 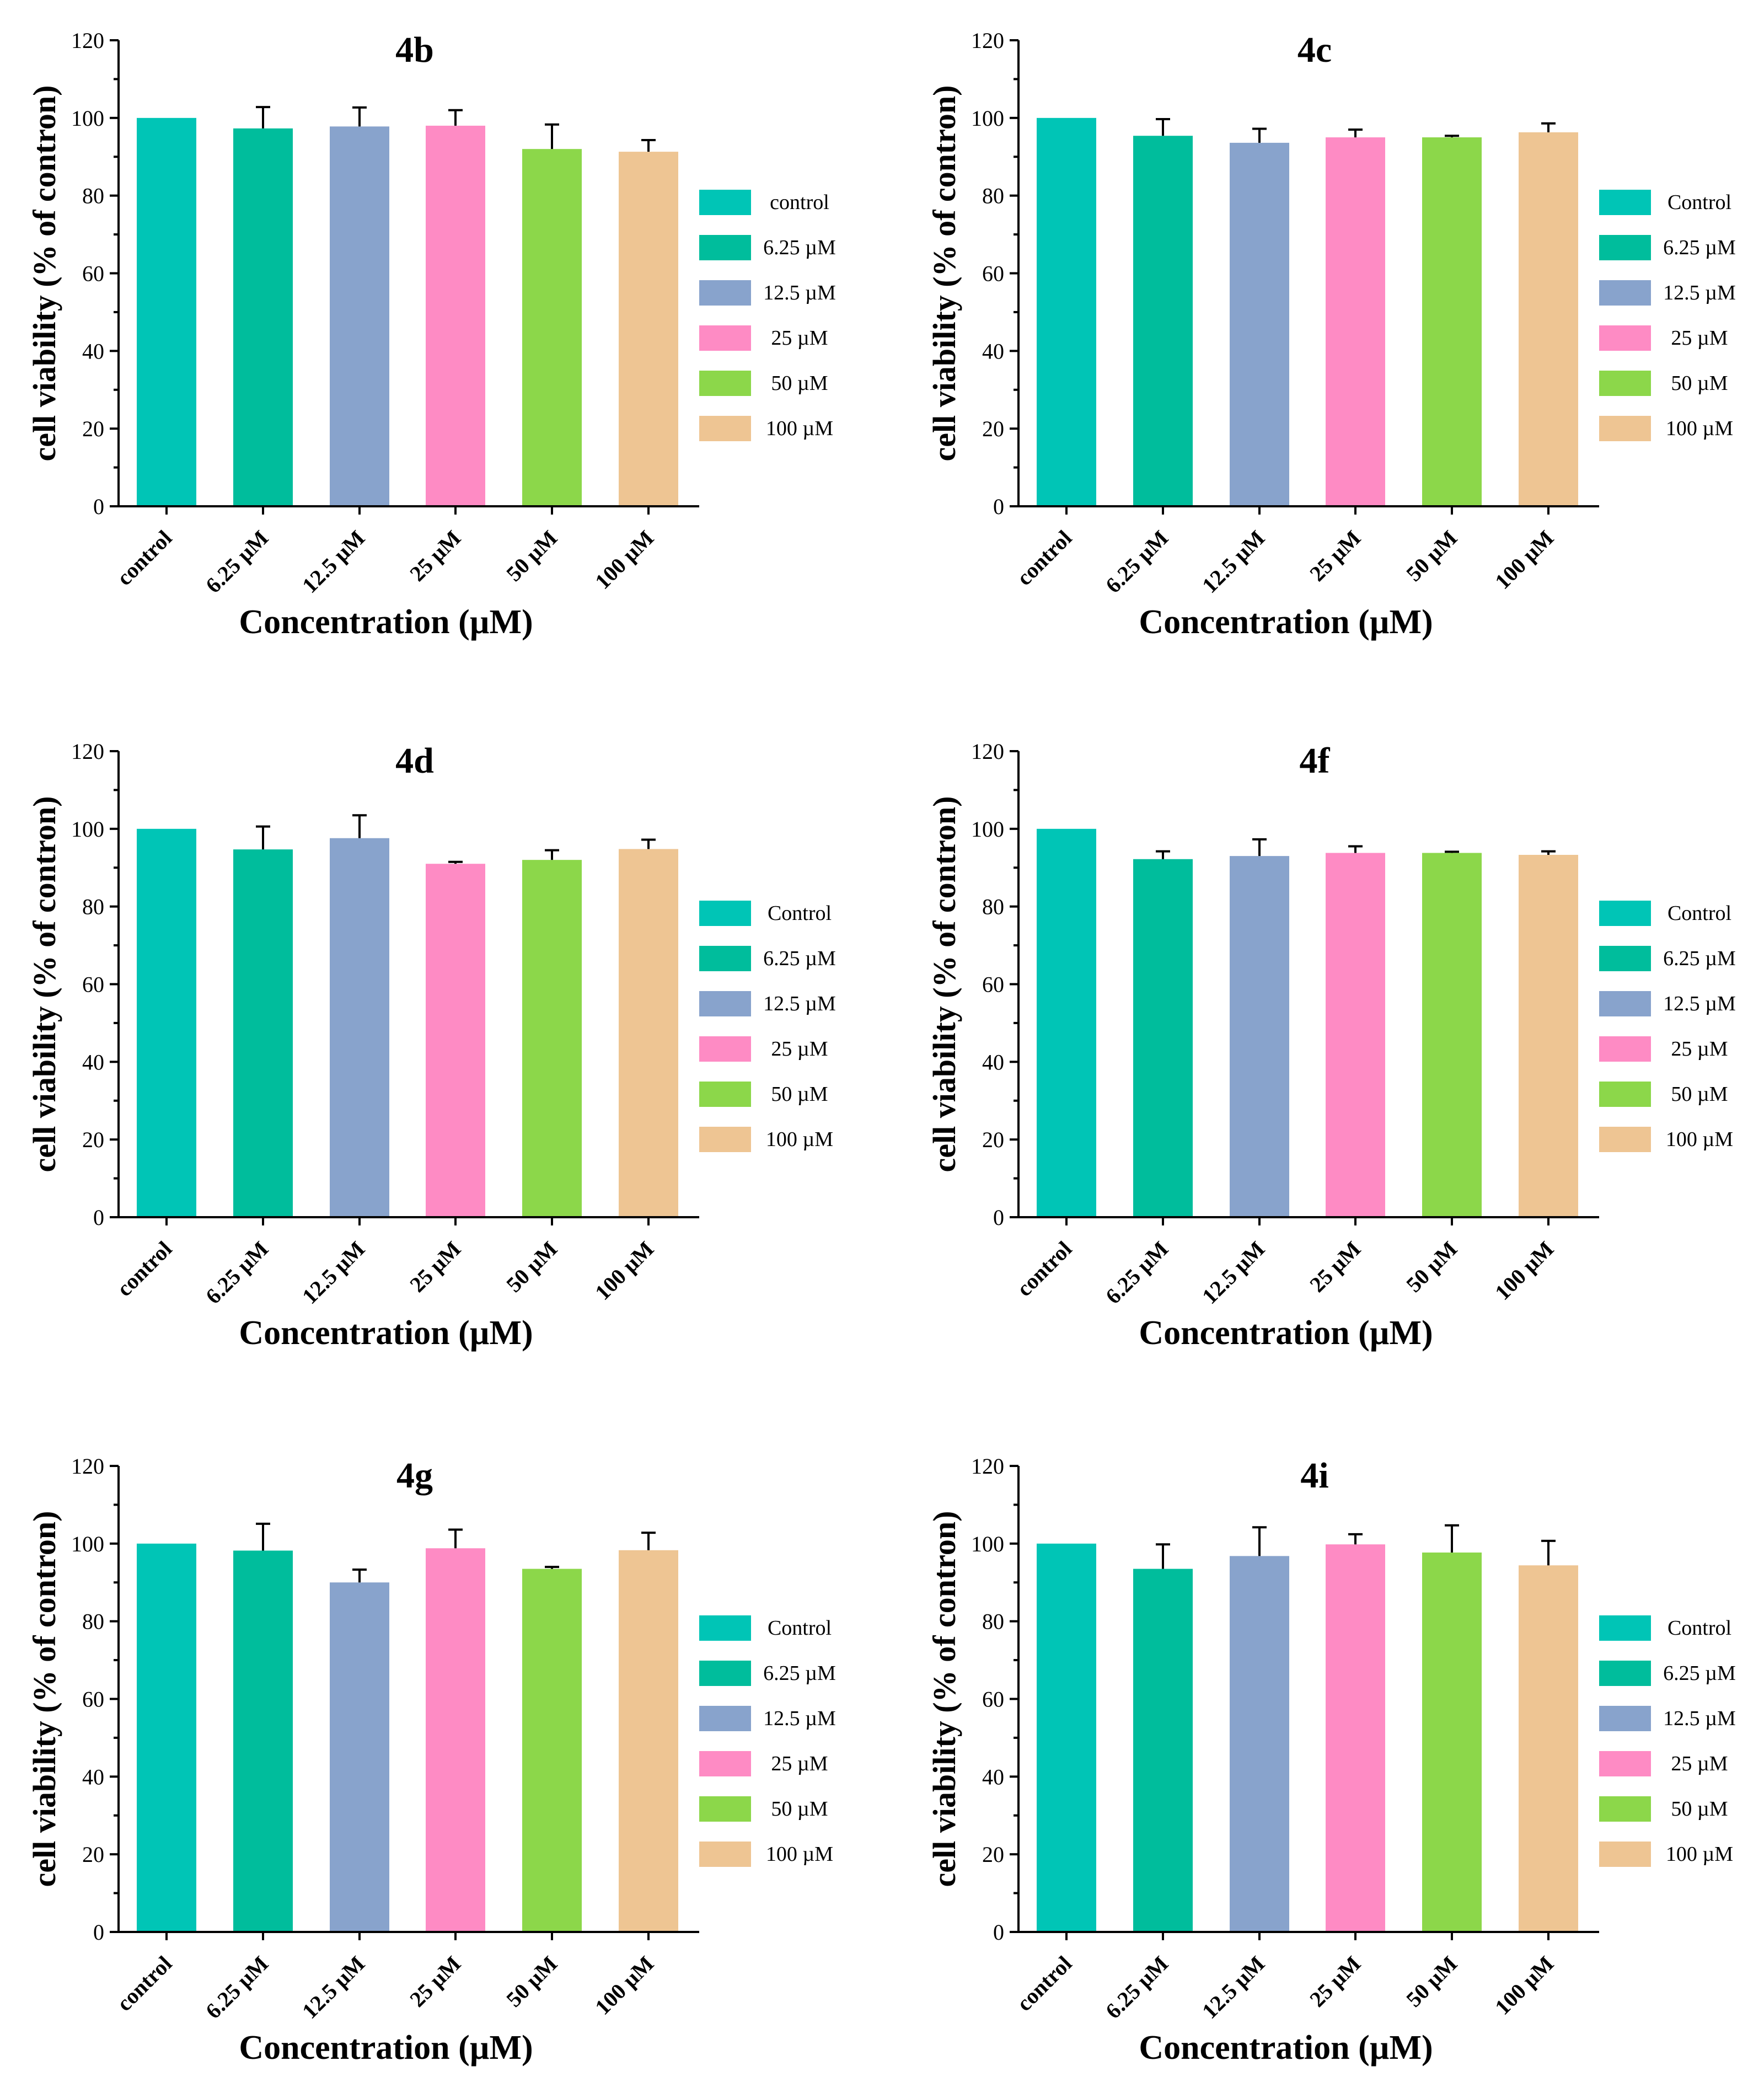 What do you see at coordinates (993, 428) in the screenshot?
I see `y-tick-label: 20` at bounding box center [993, 428].